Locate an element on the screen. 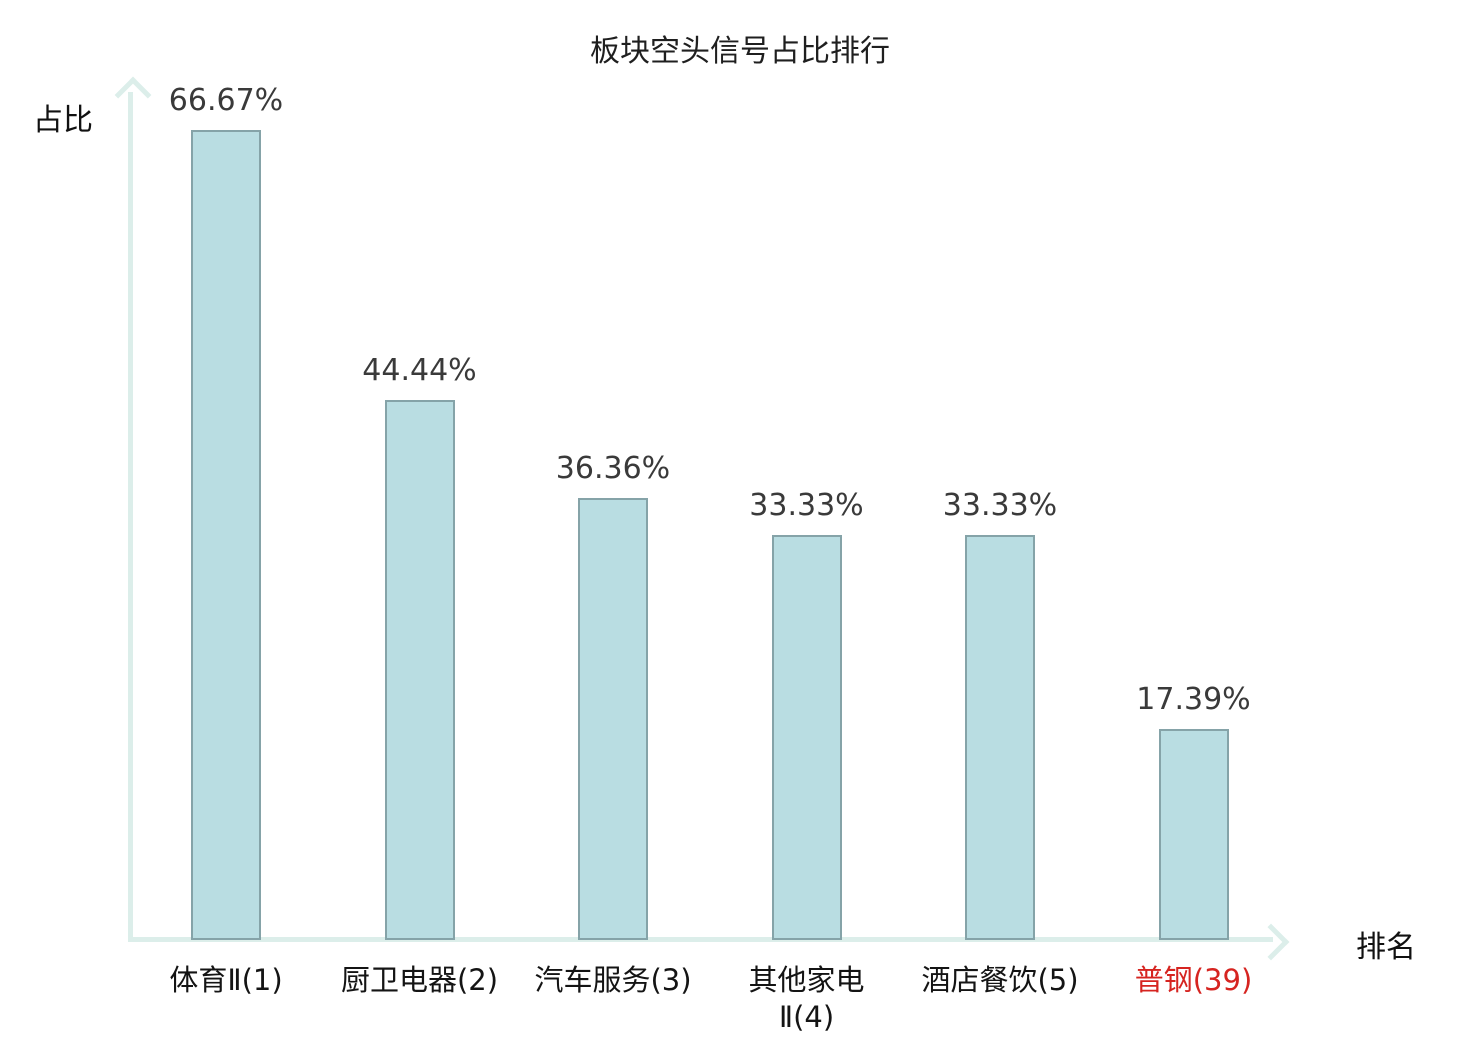 This screenshot has width=1480, height=1040. x-tick-label: 其他家电 Ⅱ(4) is located at coordinates (806, 998).